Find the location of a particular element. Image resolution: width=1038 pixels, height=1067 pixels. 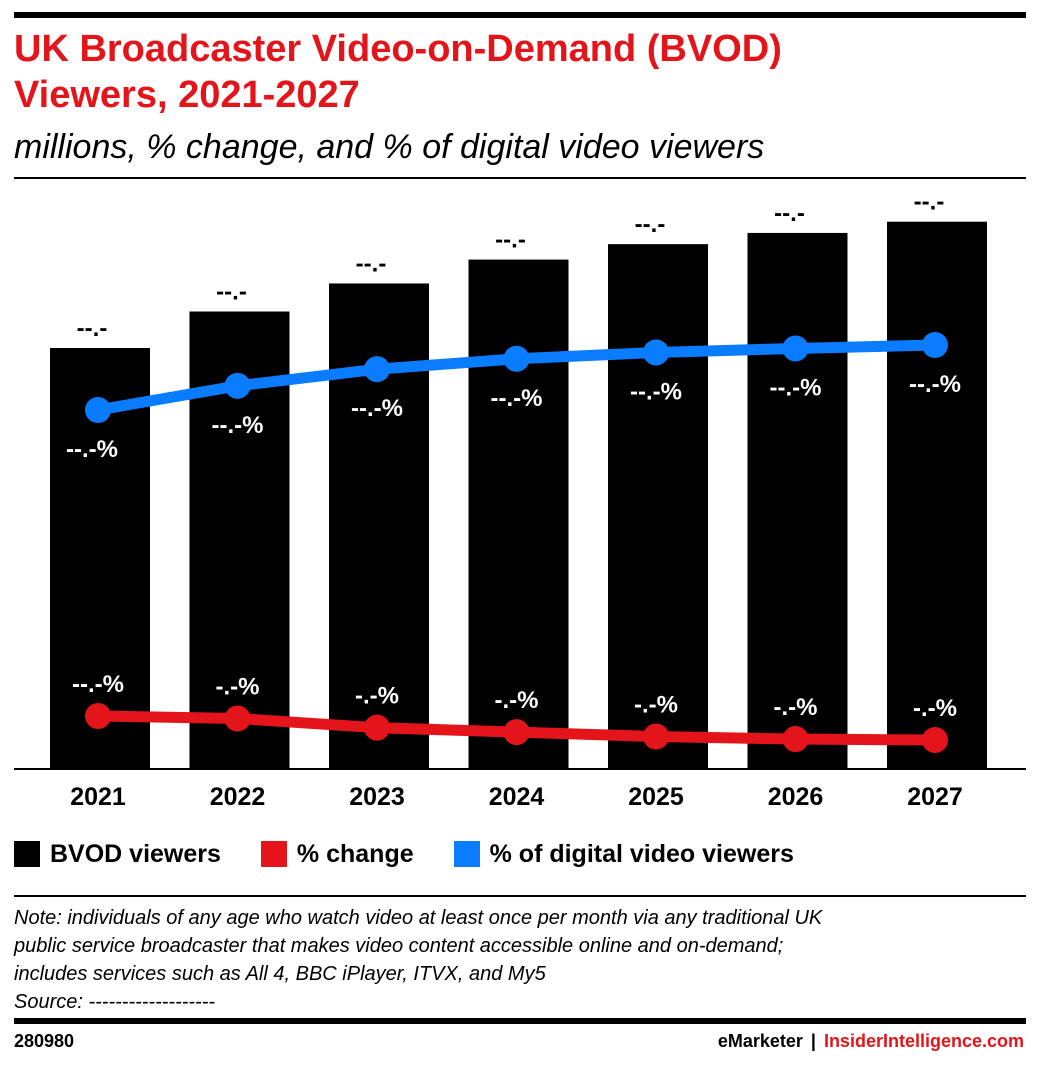

bar-value-label-2023: --.- is located at coordinates (371, 263).